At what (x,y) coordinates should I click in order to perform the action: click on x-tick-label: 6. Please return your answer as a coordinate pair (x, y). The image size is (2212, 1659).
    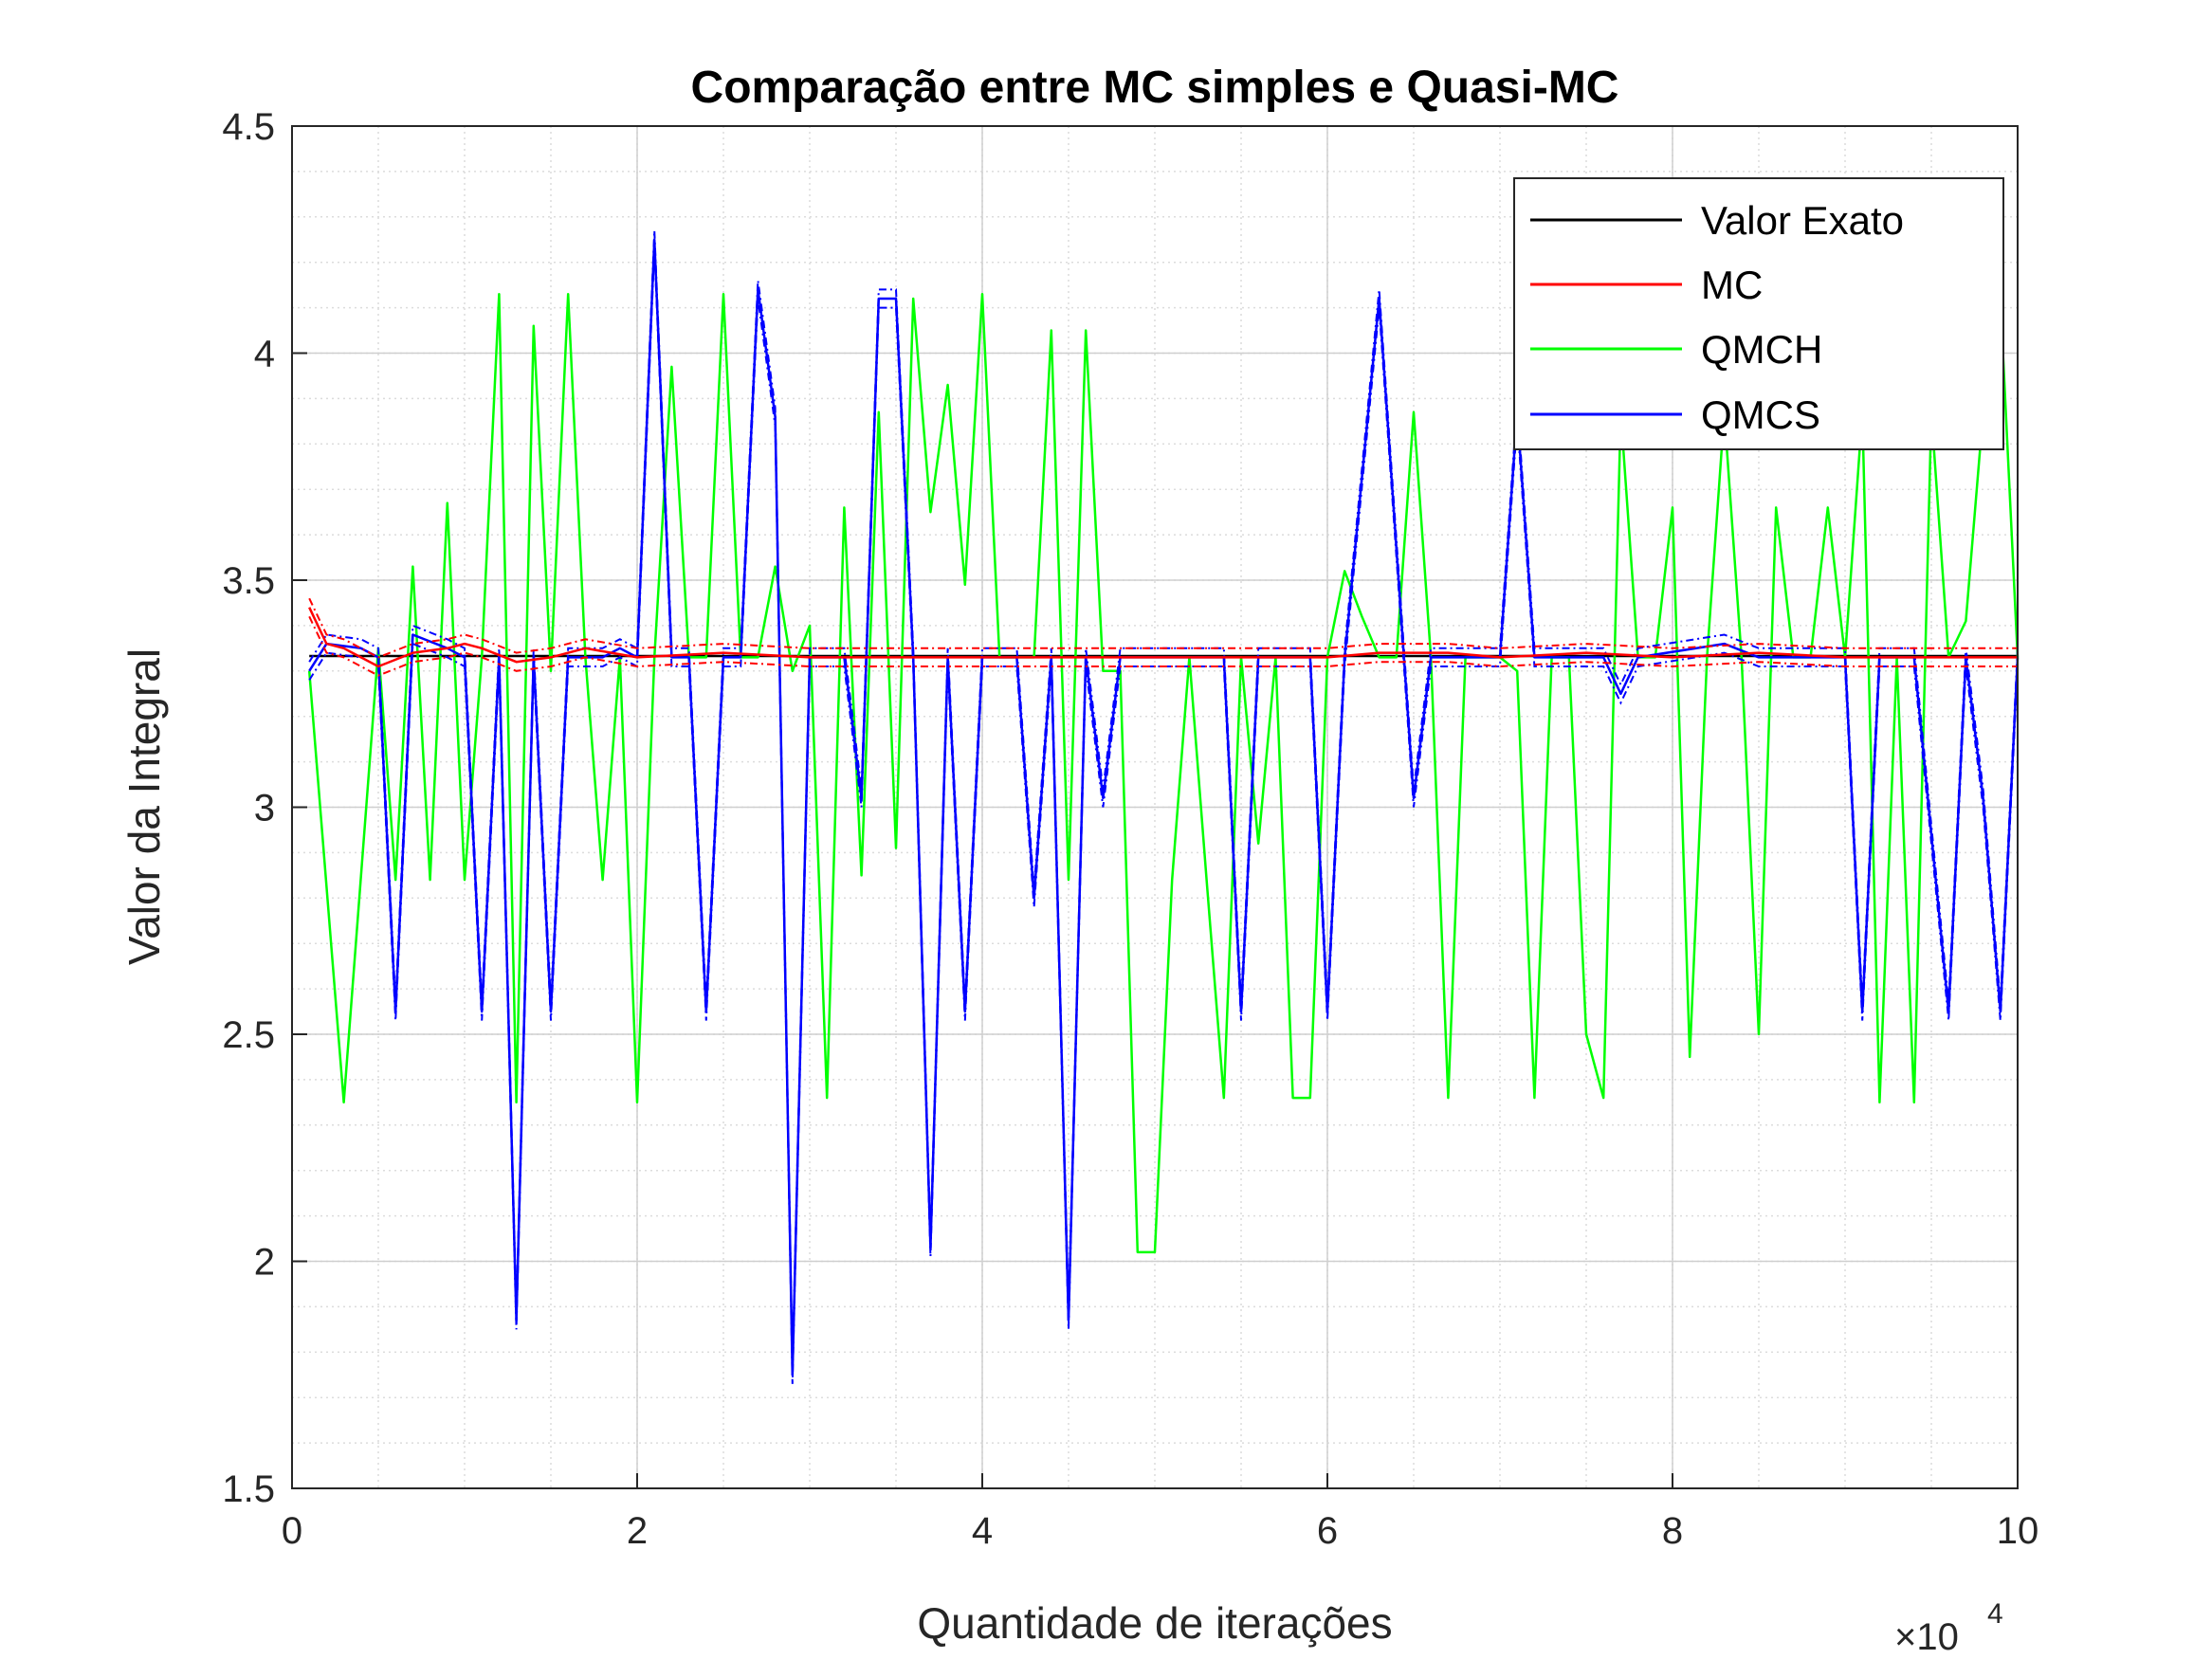
    Looking at the image, I should click on (1327, 1531).